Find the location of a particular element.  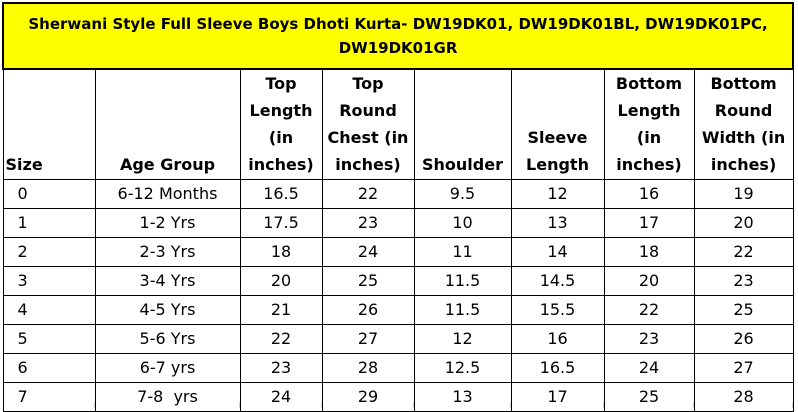

cell-shoulder: 12 is located at coordinates (462, 339).